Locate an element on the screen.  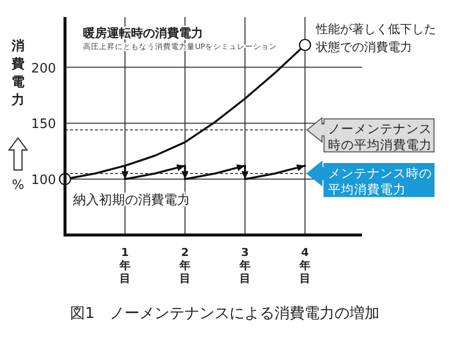
y-tick-label: 100 is located at coordinates (43, 180).